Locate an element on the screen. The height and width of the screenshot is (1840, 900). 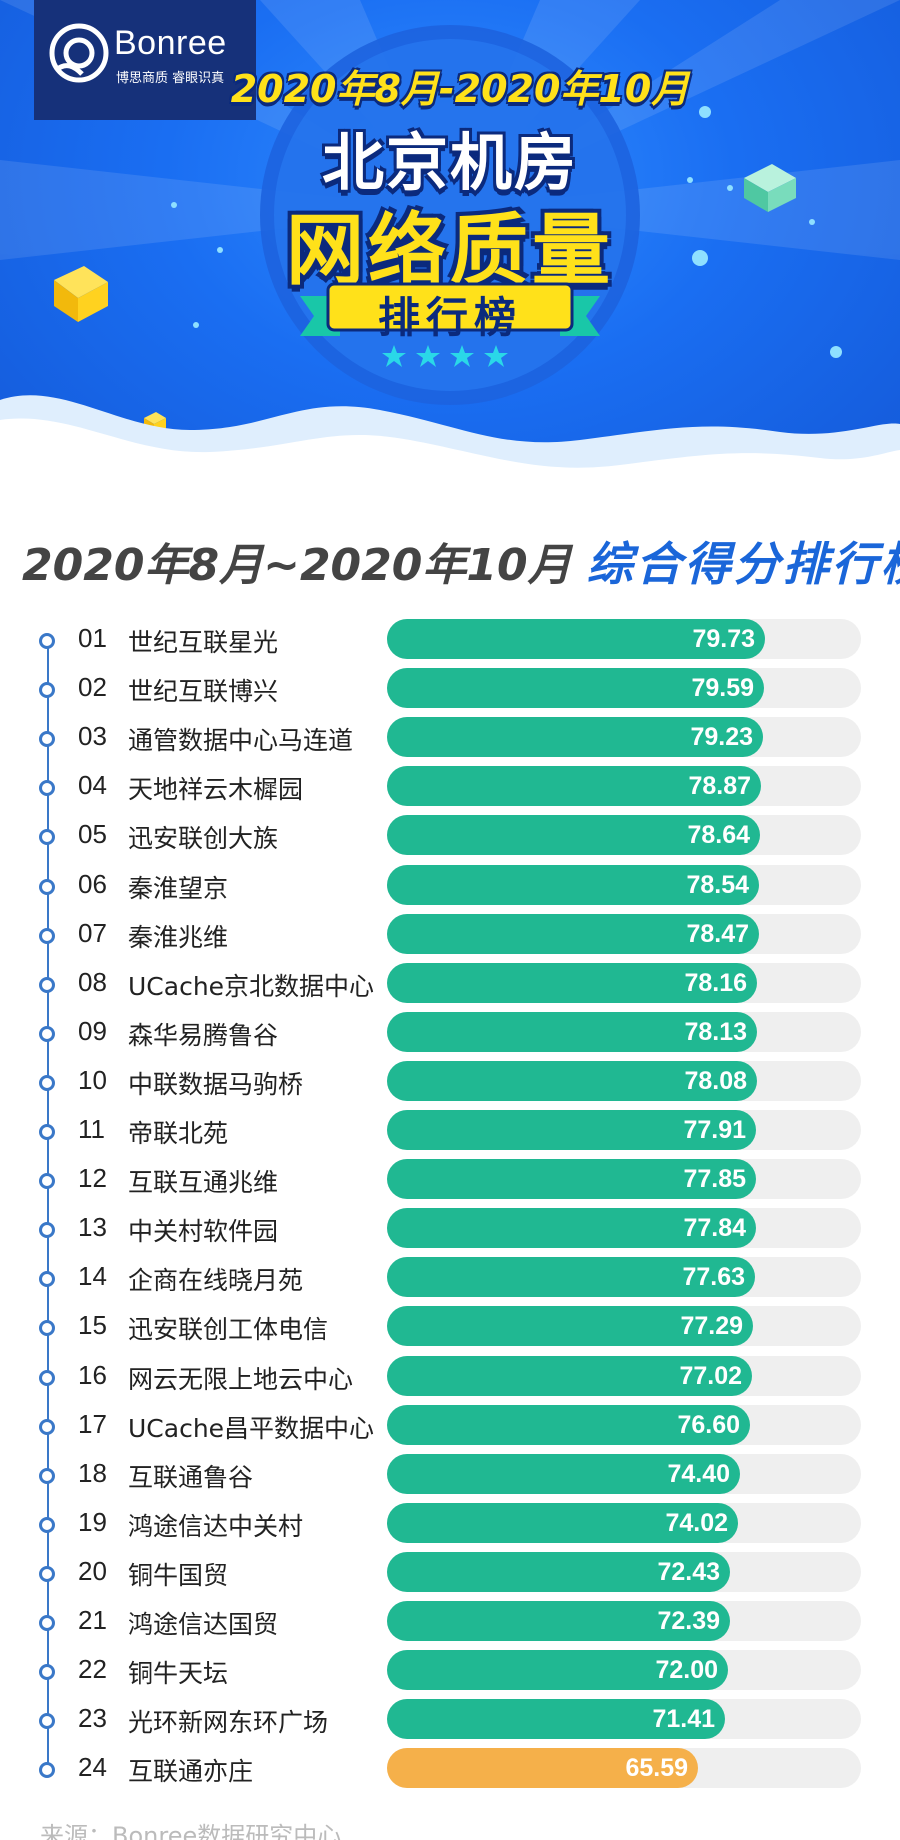
ranking-row: 07 秦淮兆维 78.47 is located at coordinates (450, 936).